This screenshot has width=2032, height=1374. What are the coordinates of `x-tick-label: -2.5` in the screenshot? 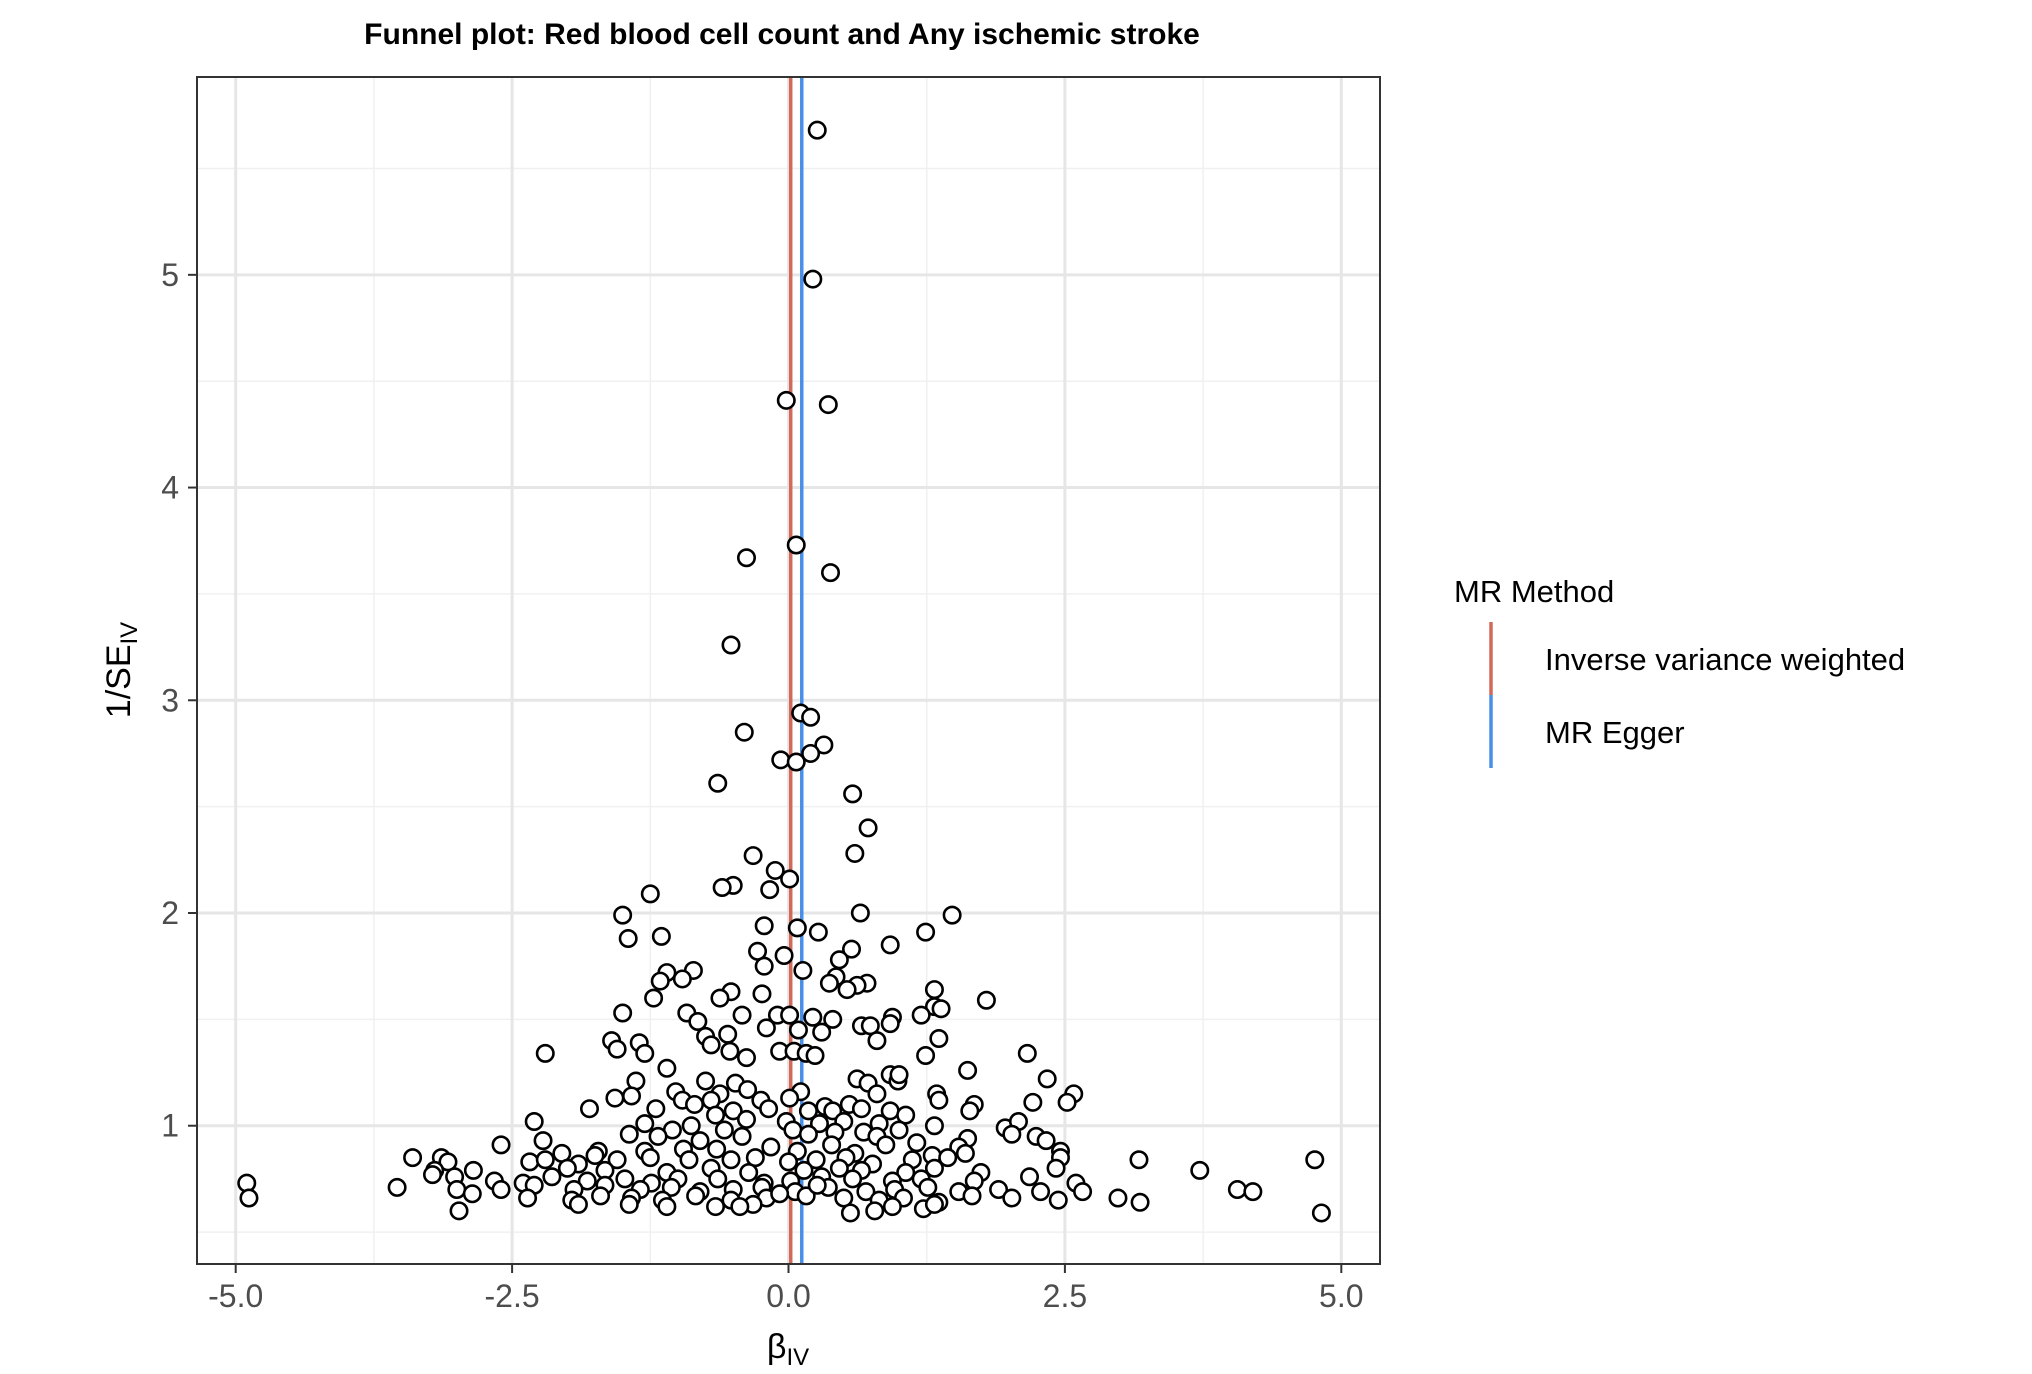 It's located at (512, 1296).